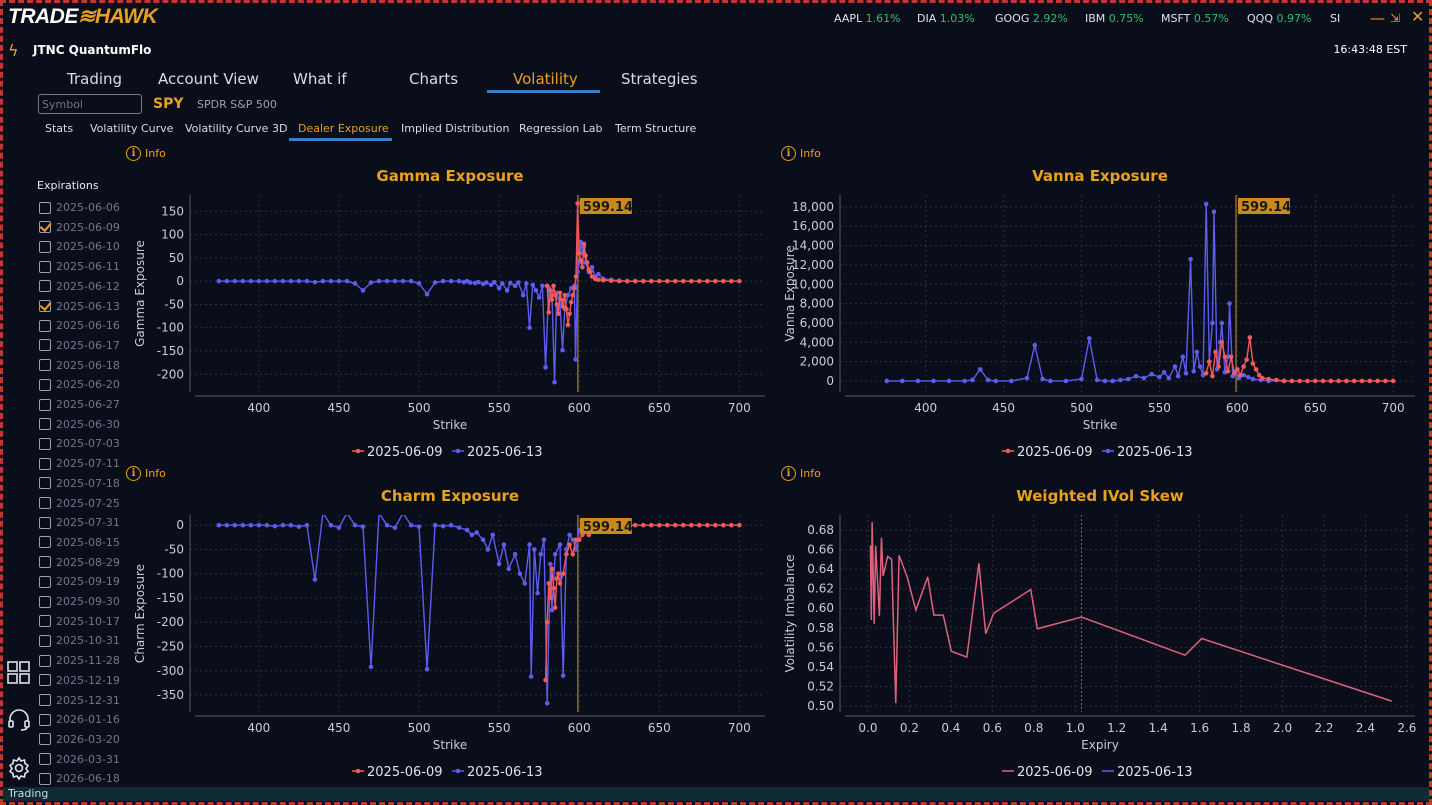 The image size is (1432, 805). What do you see at coordinates (820, 686) in the screenshot?
I see `y-tick-label: 0.52` at bounding box center [820, 686].